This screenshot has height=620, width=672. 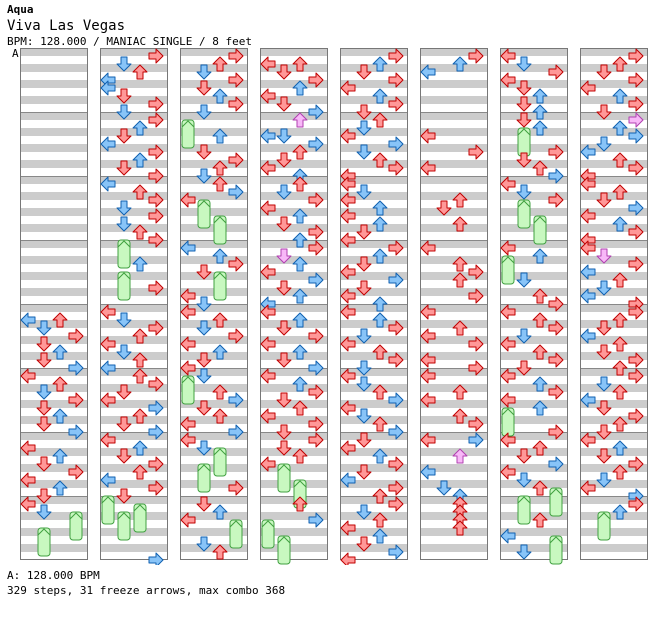 What do you see at coordinates (20, 9) in the screenshot?
I see `group-name: Aqua` at bounding box center [20, 9].